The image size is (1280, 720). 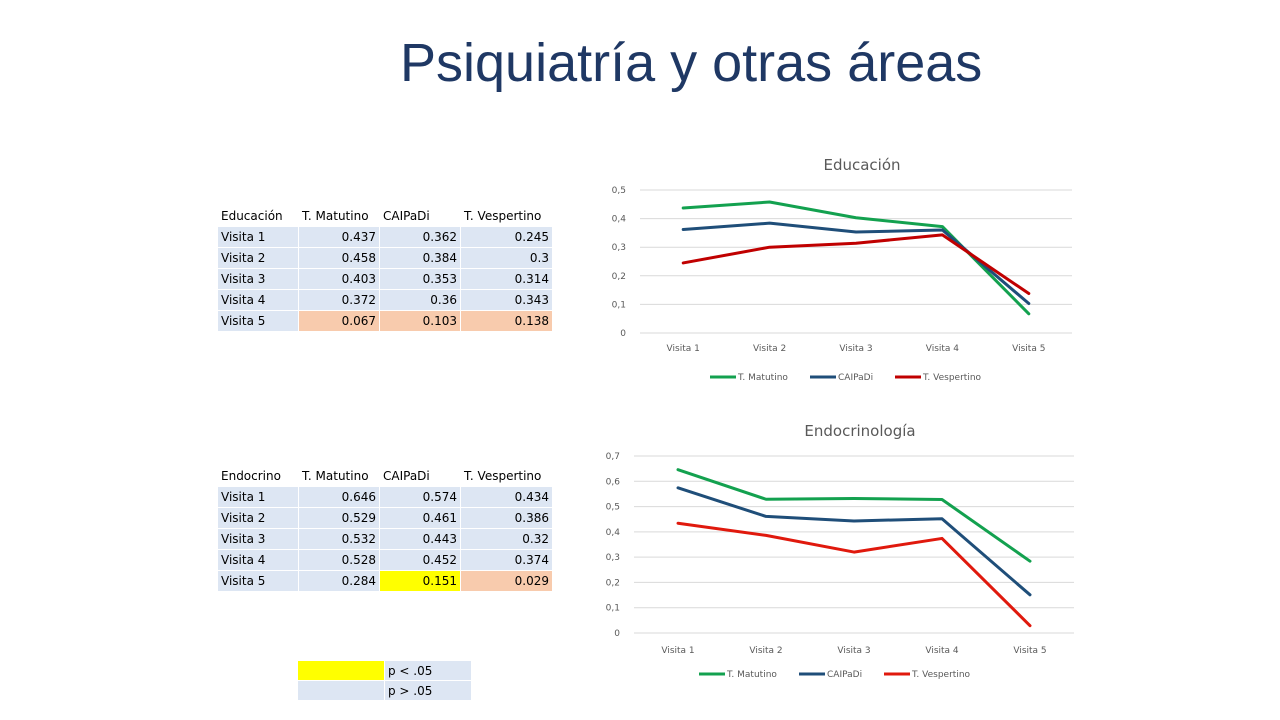 I want to click on legend-key-row: p > .05, so click(x=384, y=690).